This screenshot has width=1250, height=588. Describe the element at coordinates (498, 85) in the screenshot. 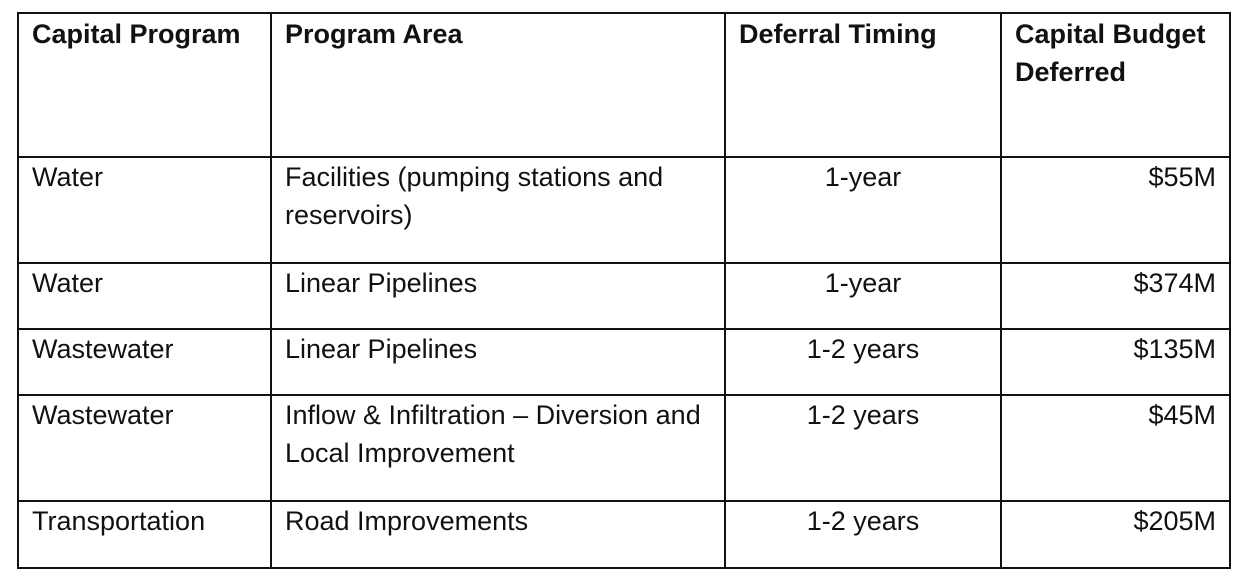

I see `header-program-area: Program Area` at that location.